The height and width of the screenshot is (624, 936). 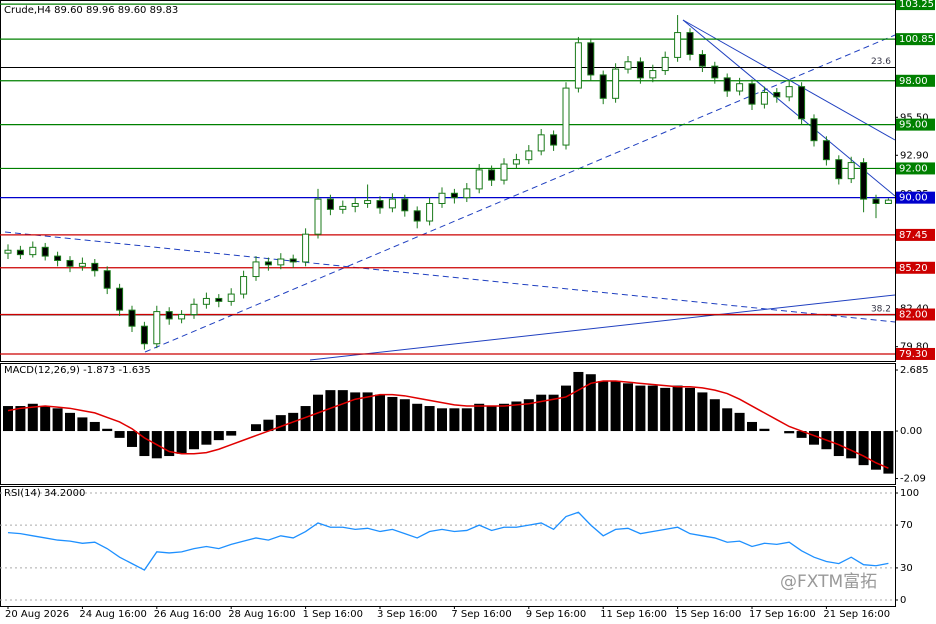 I want to click on level-label: 103.25, so click(x=916, y=5).